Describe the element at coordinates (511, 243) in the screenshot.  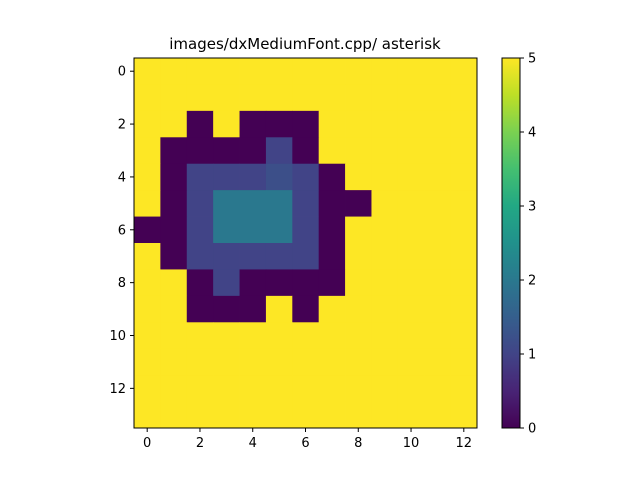
I see `colorbar` at that location.